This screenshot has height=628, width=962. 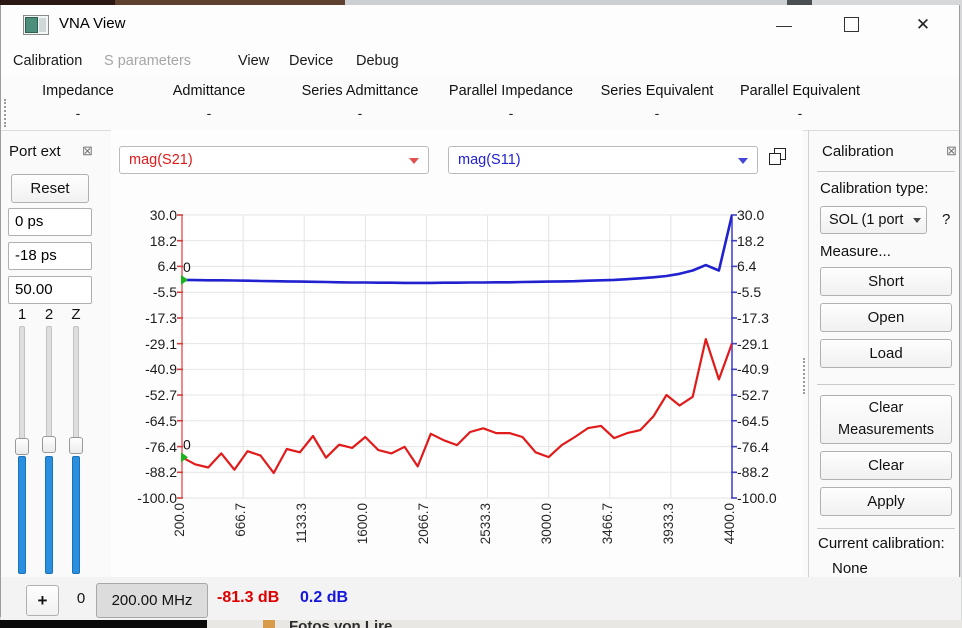 What do you see at coordinates (92, 23) in the screenshot?
I see `window-title: VNA View` at bounding box center [92, 23].